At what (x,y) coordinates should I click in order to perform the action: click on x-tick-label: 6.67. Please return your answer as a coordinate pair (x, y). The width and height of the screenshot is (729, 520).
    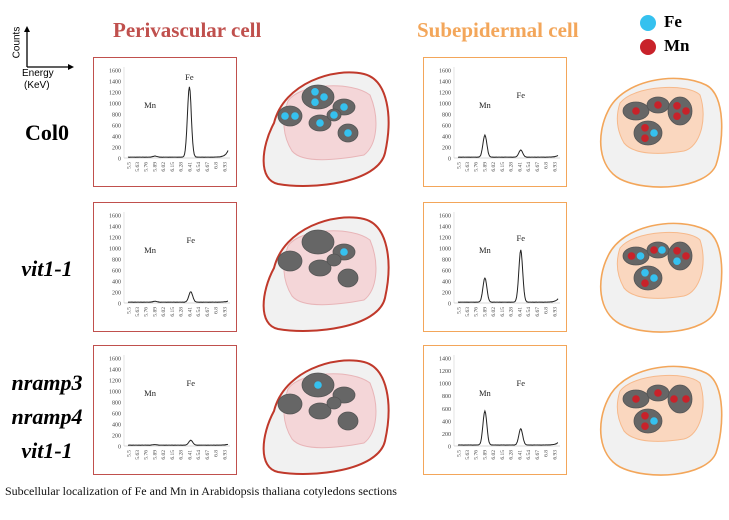
    Looking at the image, I should click on (208, 167).